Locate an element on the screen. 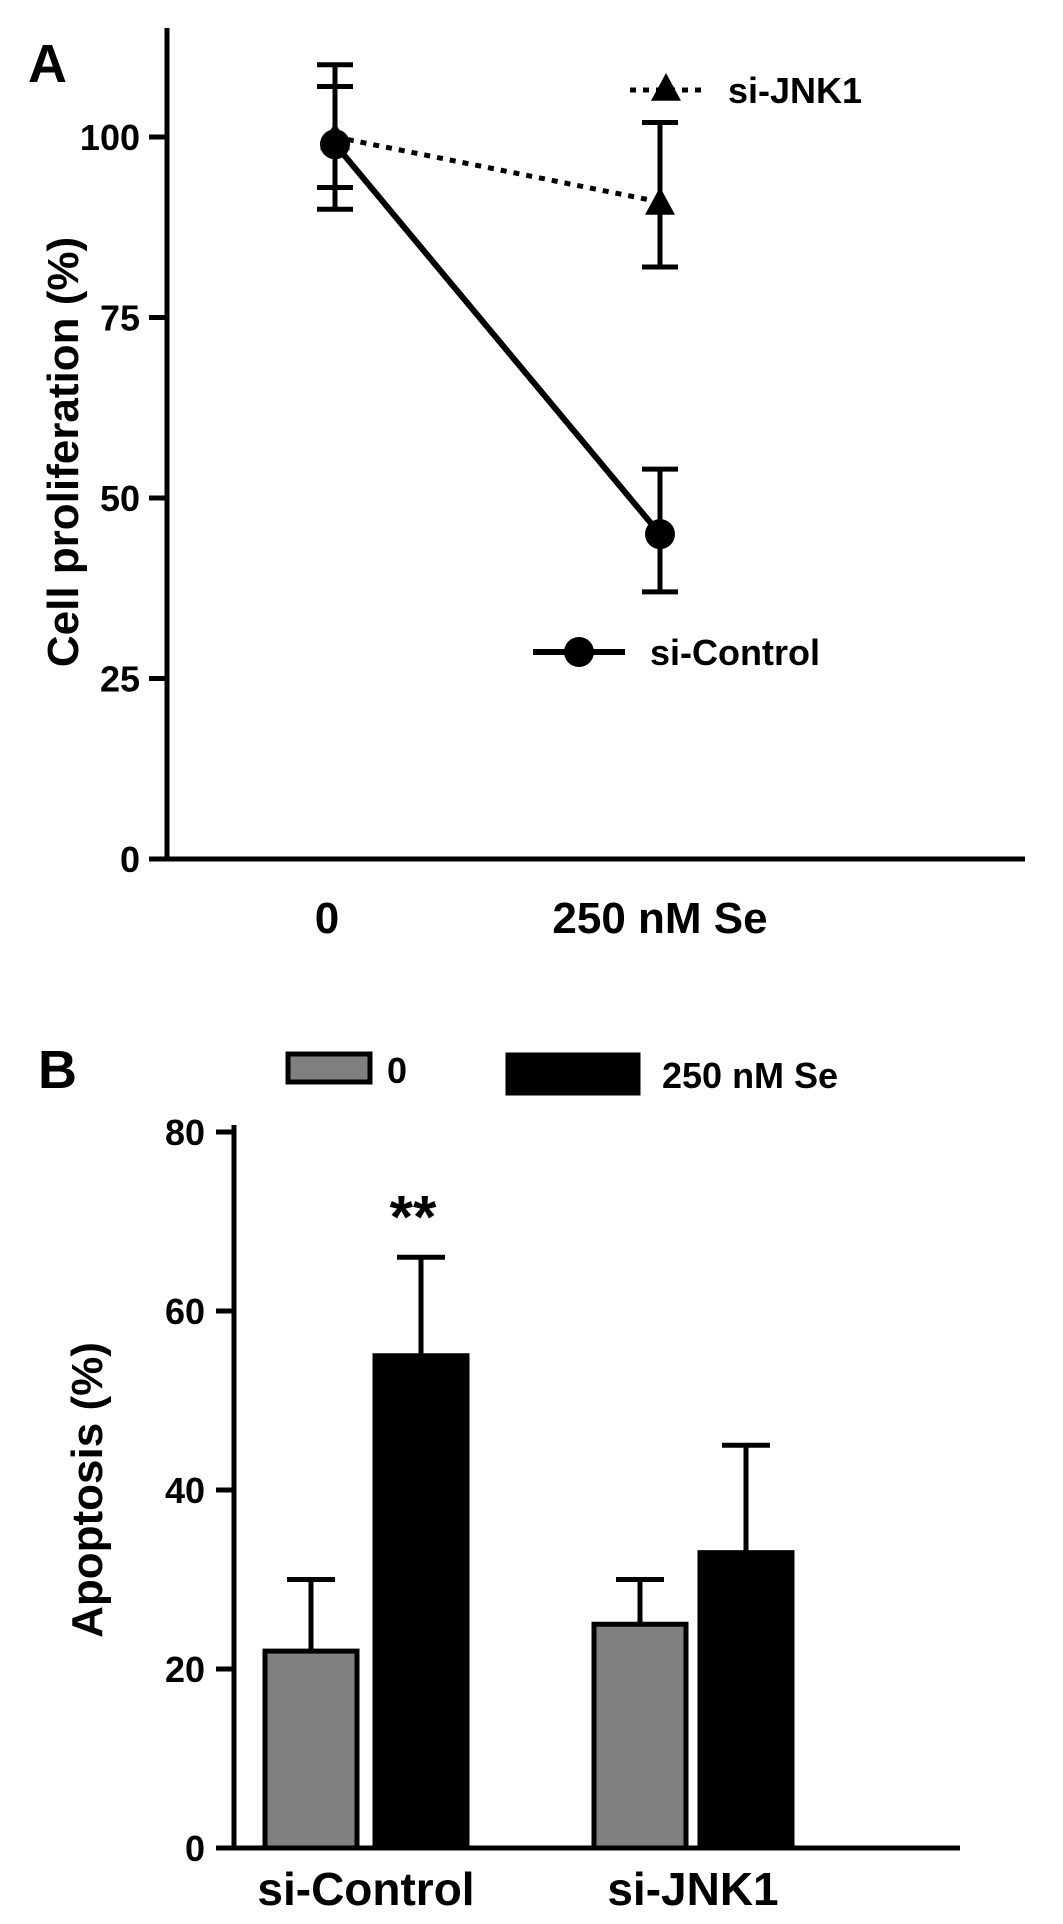  panel-a-label: A is located at coordinates (47, 64).